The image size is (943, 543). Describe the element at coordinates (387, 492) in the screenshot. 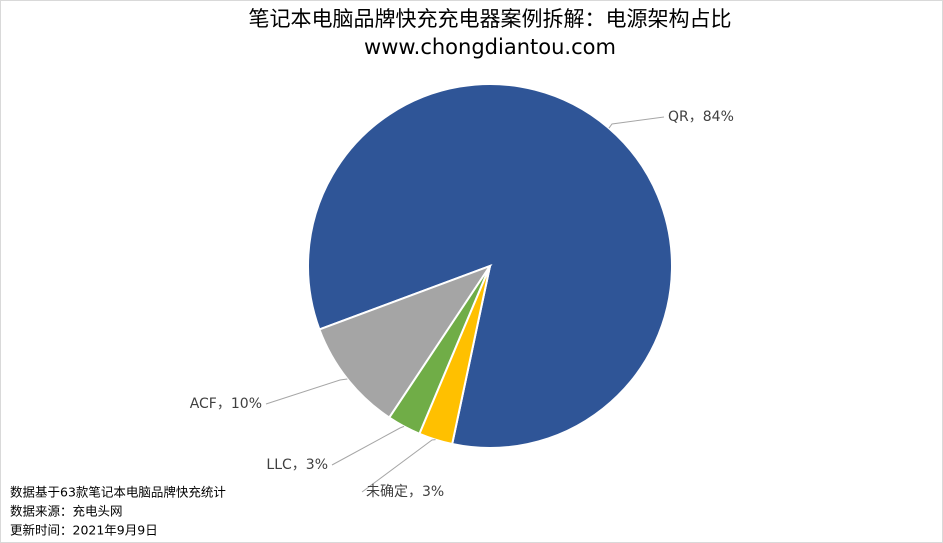

I see `label-category: 未确定` at that location.